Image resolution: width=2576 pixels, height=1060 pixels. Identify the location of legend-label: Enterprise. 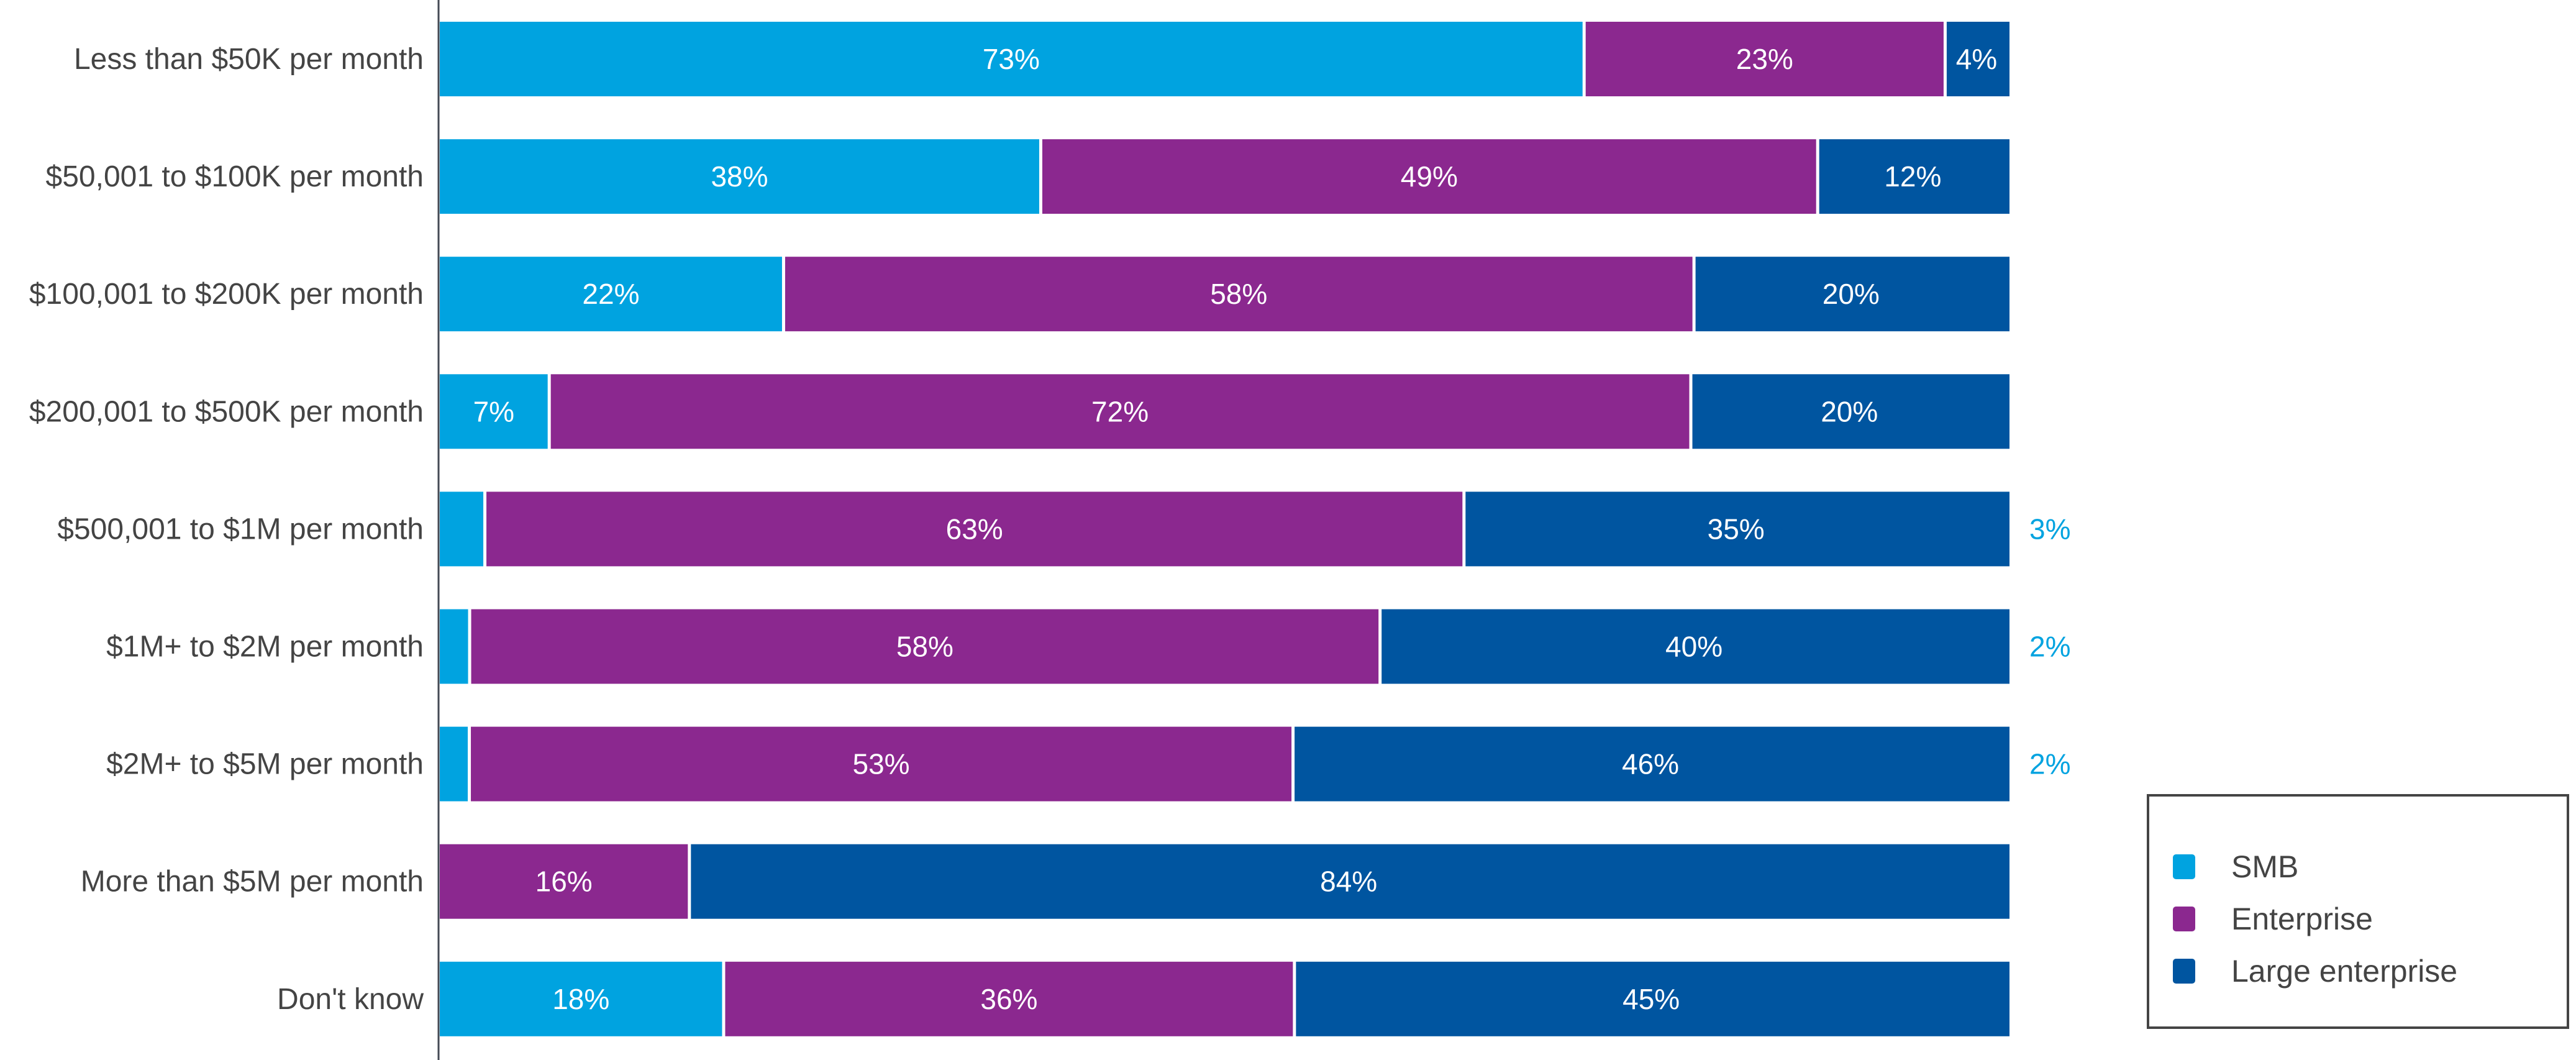
(2302, 919).